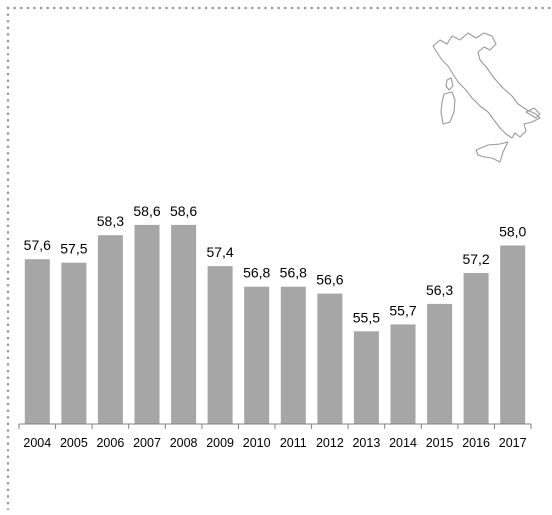  What do you see at coordinates (256, 273) in the screenshot?
I see `value-label-2010: 56,8` at bounding box center [256, 273].